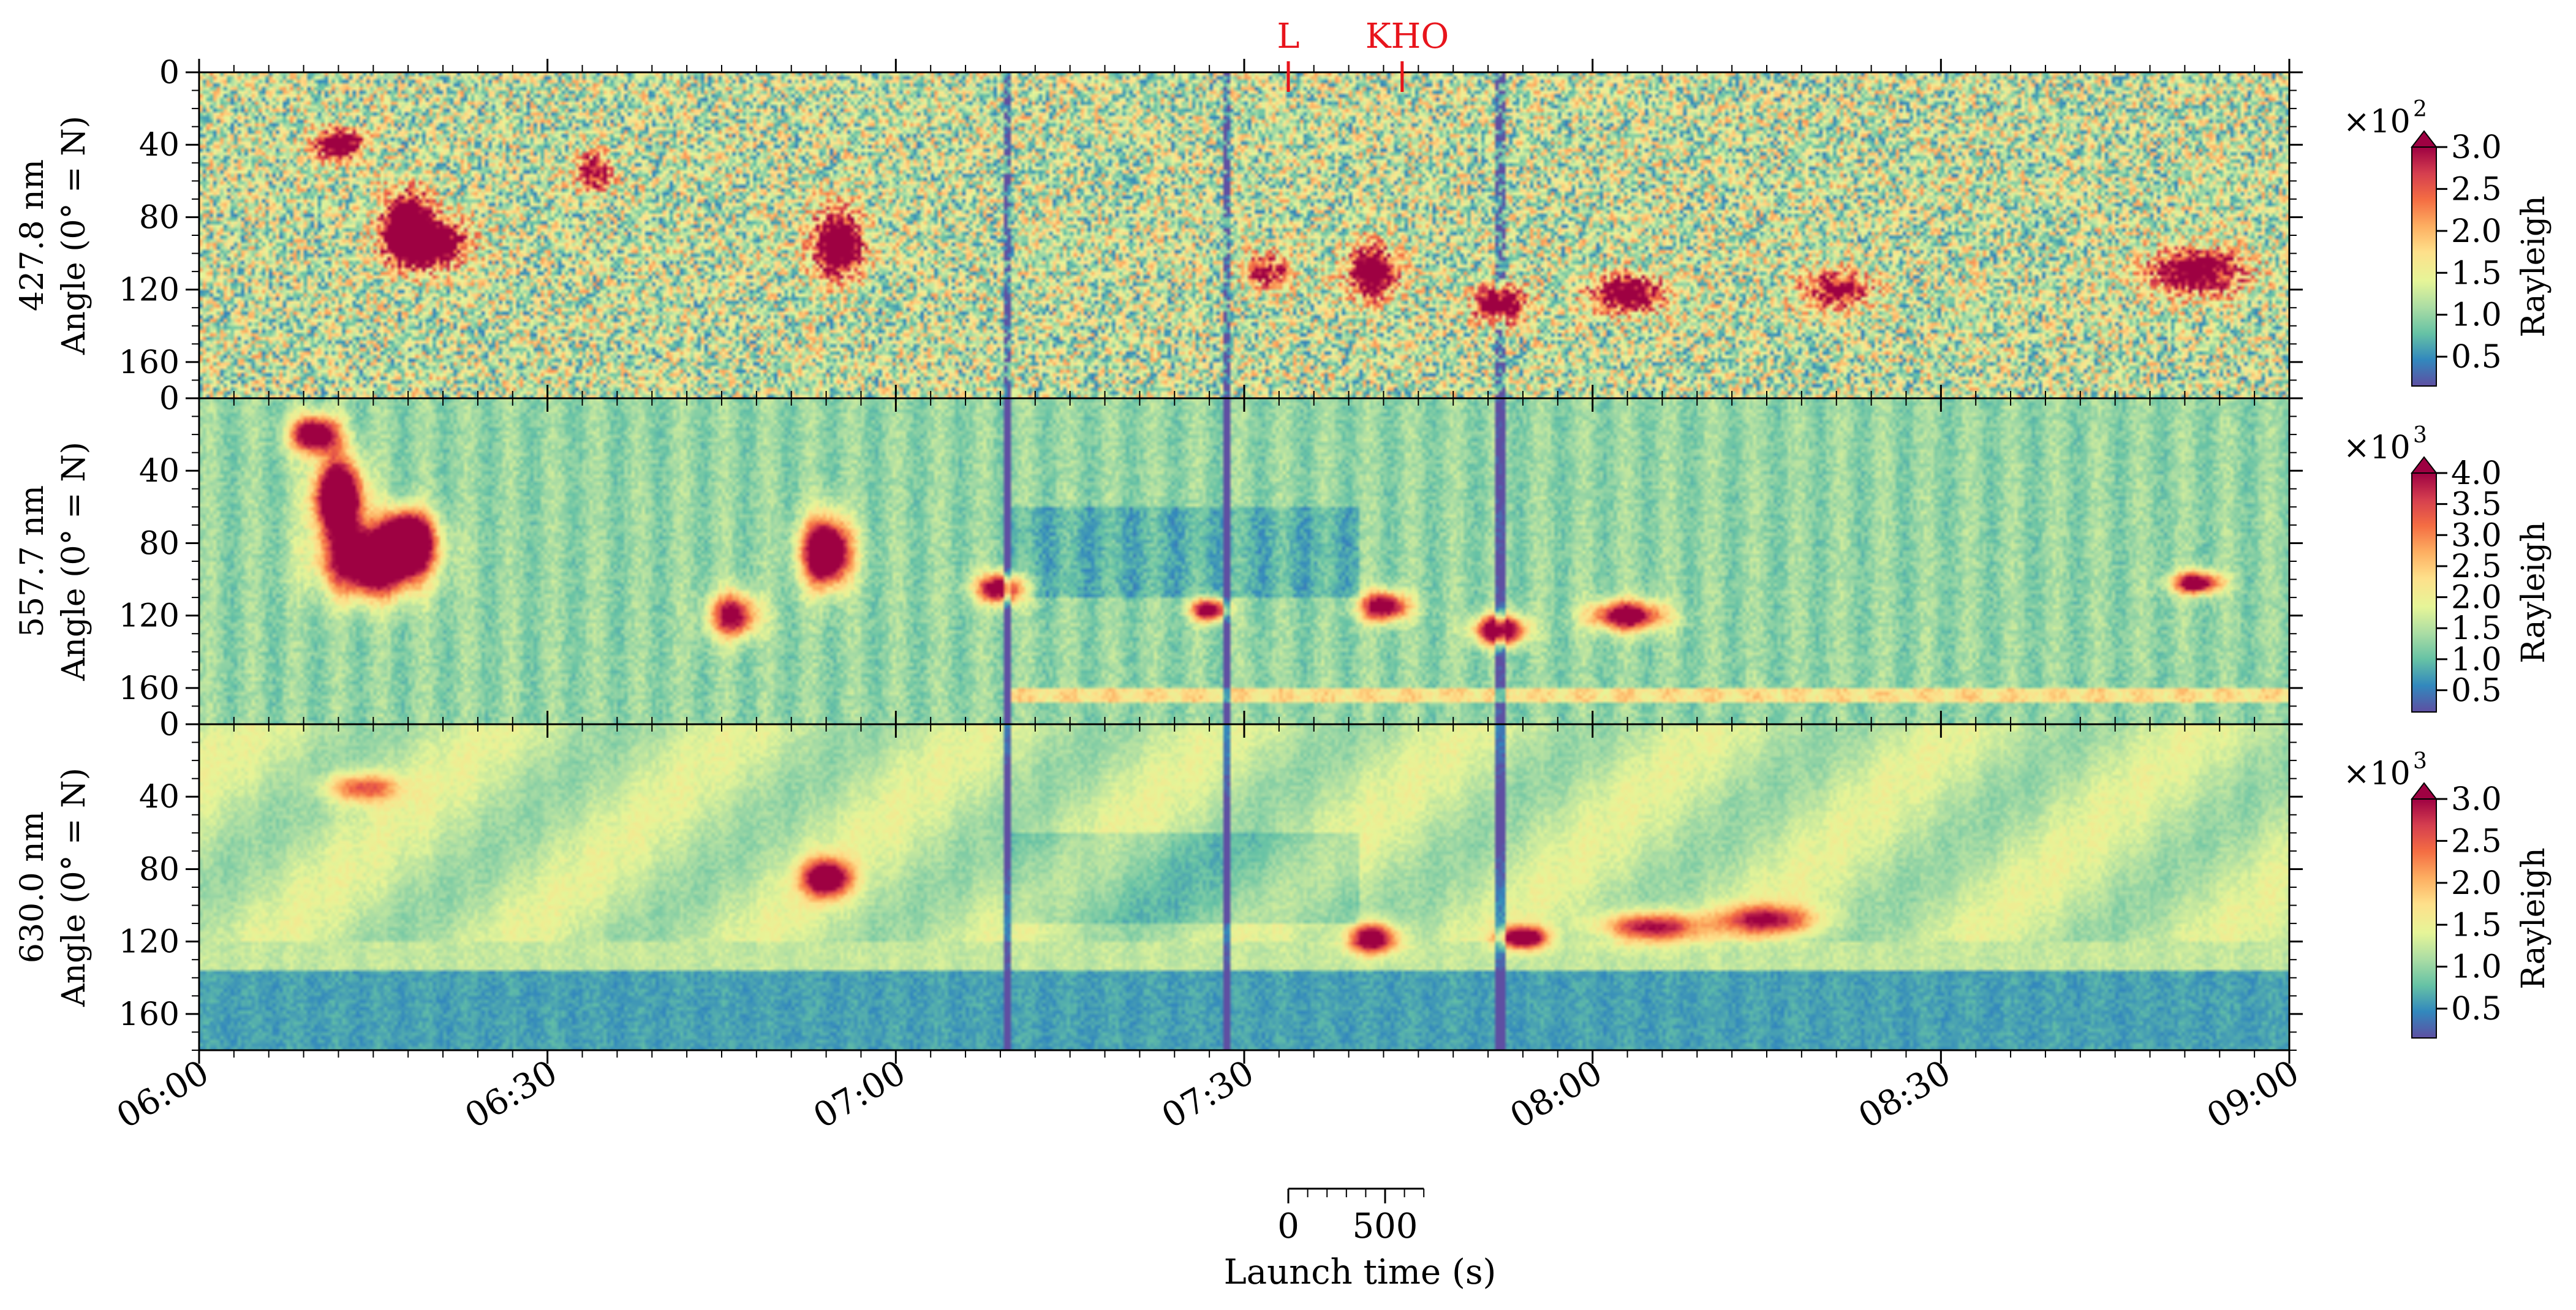  I want to click on colorbar-multiplier-0: ×10, so click(2377, 122).